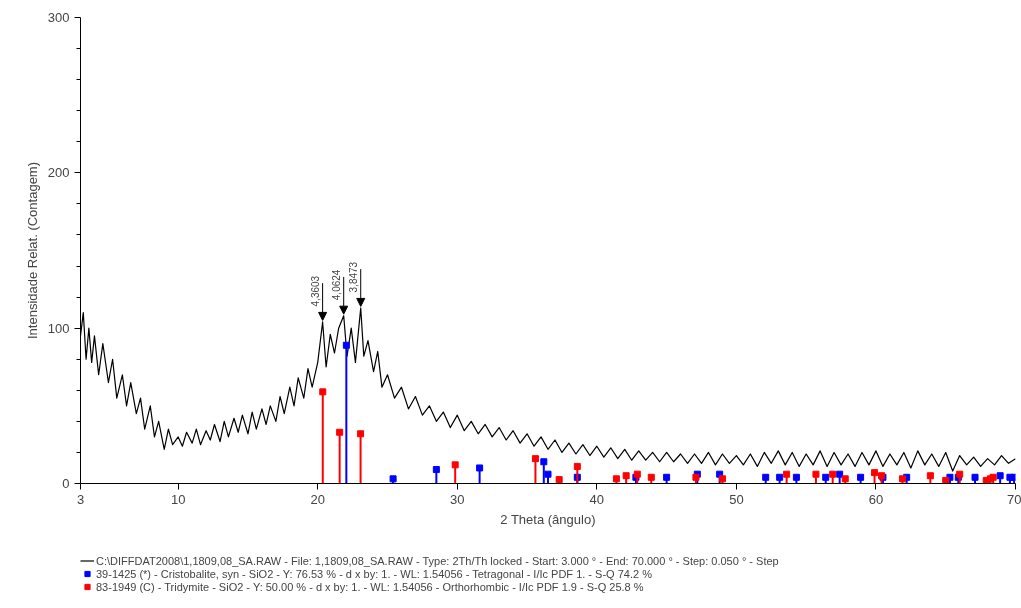 This screenshot has height=608, width=1021. Describe the element at coordinates (336, 285) in the screenshot. I see `annotation: 4,0624` at that location.